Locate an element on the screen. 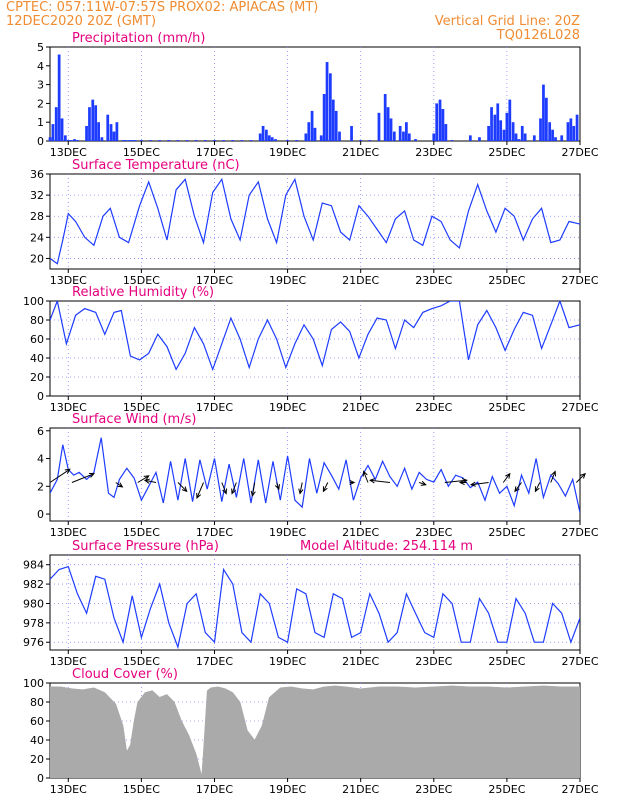 This screenshot has height=800, width=618. surface-pressure-line is located at coordinates (315, 607).